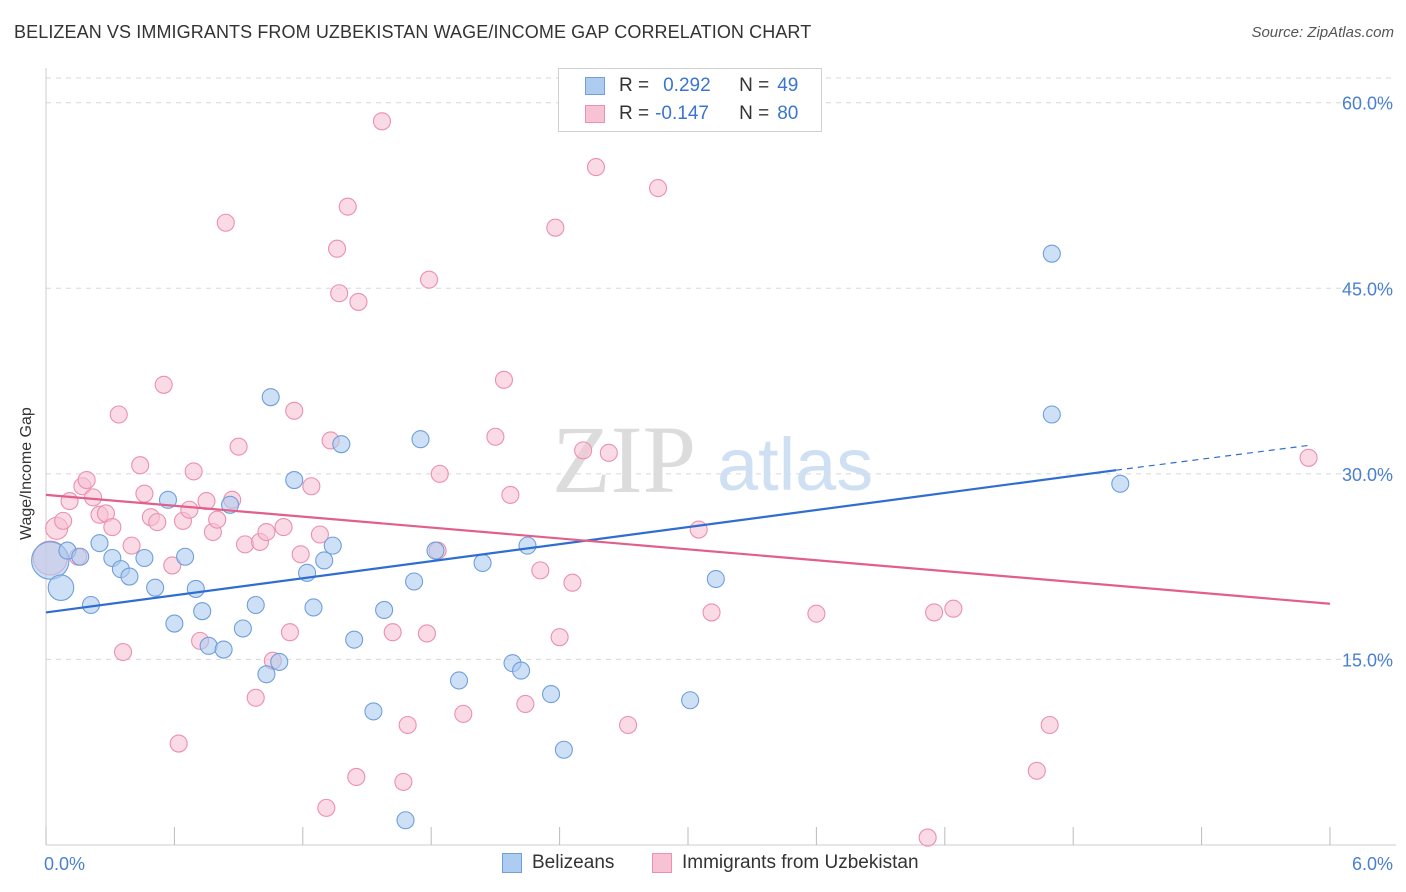 Image resolution: width=1406 pixels, height=892 pixels. Describe the element at coordinates (1367, 660) in the screenshot. I see `y-tick-label: 15.0%` at that location.